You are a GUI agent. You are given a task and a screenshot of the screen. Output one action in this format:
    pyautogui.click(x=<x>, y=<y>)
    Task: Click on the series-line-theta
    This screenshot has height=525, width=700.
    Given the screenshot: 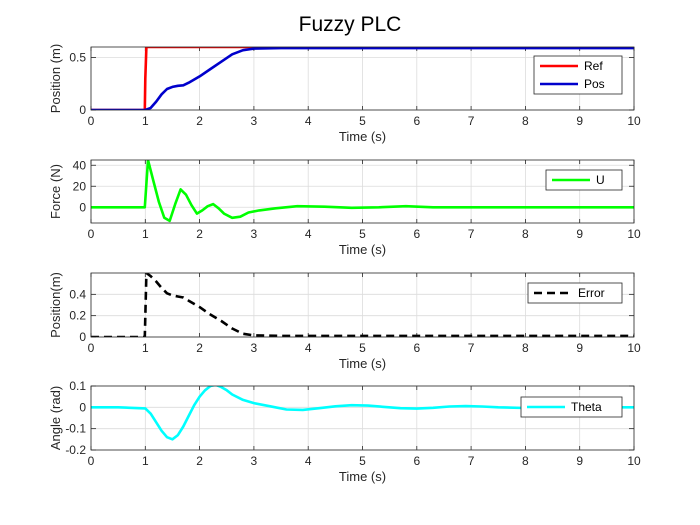 What is the action you would take?
    pyautogui.click(x=362, y=413)
    